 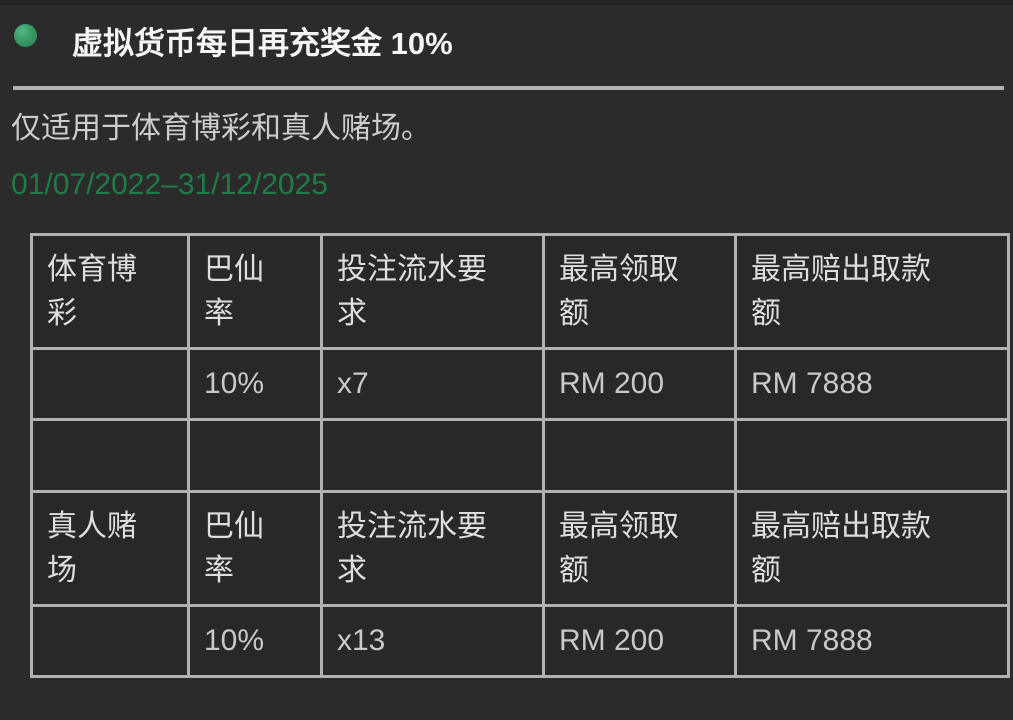 I want to click on cell-casino-empty, so click(x=110, y=641).